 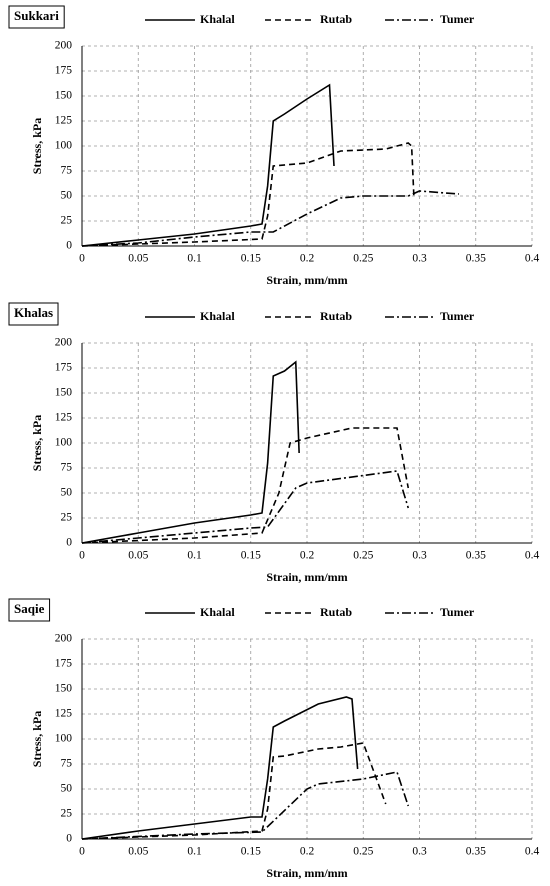 I want to click on panel-title: Sukkari, so click(x=36, y=15).